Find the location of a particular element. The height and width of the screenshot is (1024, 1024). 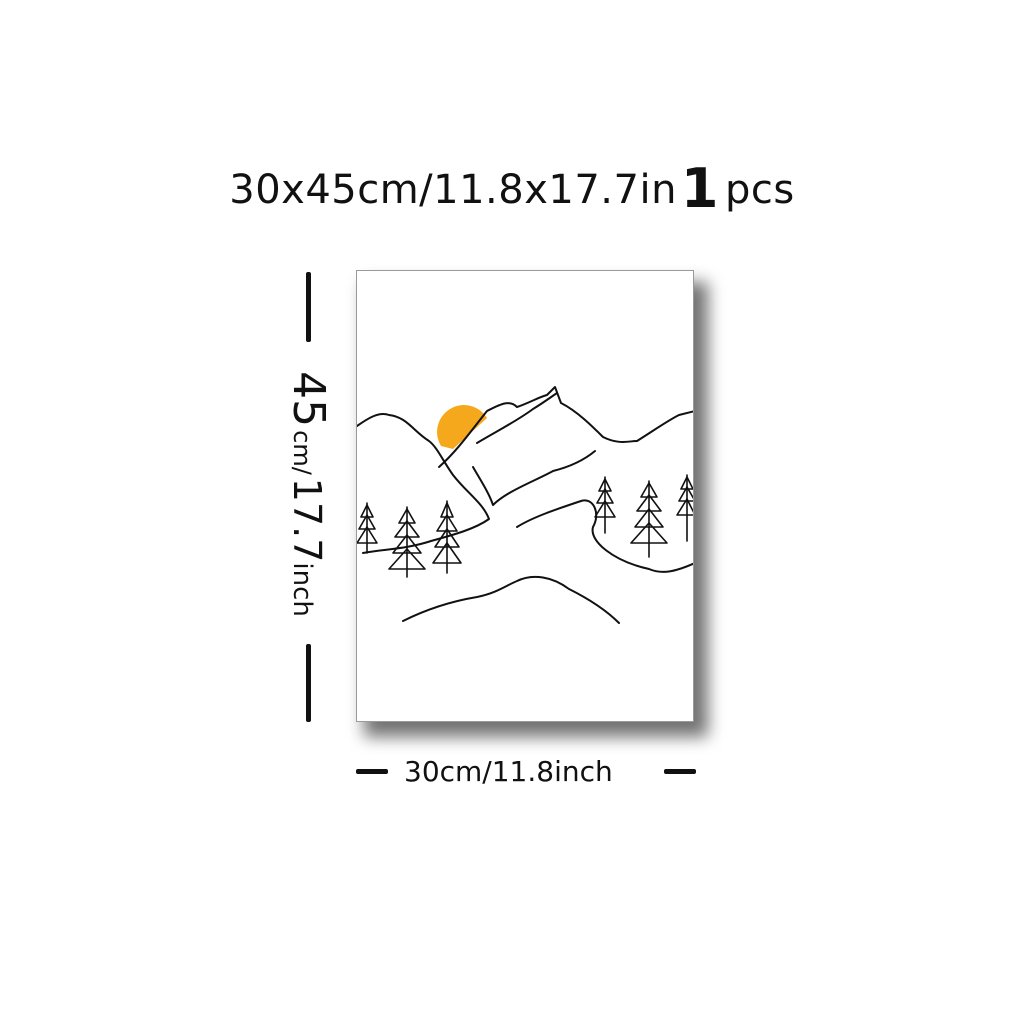

sun-icon is located at coordinates (462, 427).